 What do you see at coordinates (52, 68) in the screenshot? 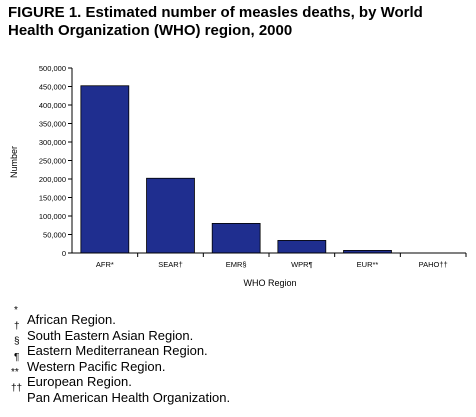
I see `y-tick-label: 500,000` at bounding box center [52, 68].